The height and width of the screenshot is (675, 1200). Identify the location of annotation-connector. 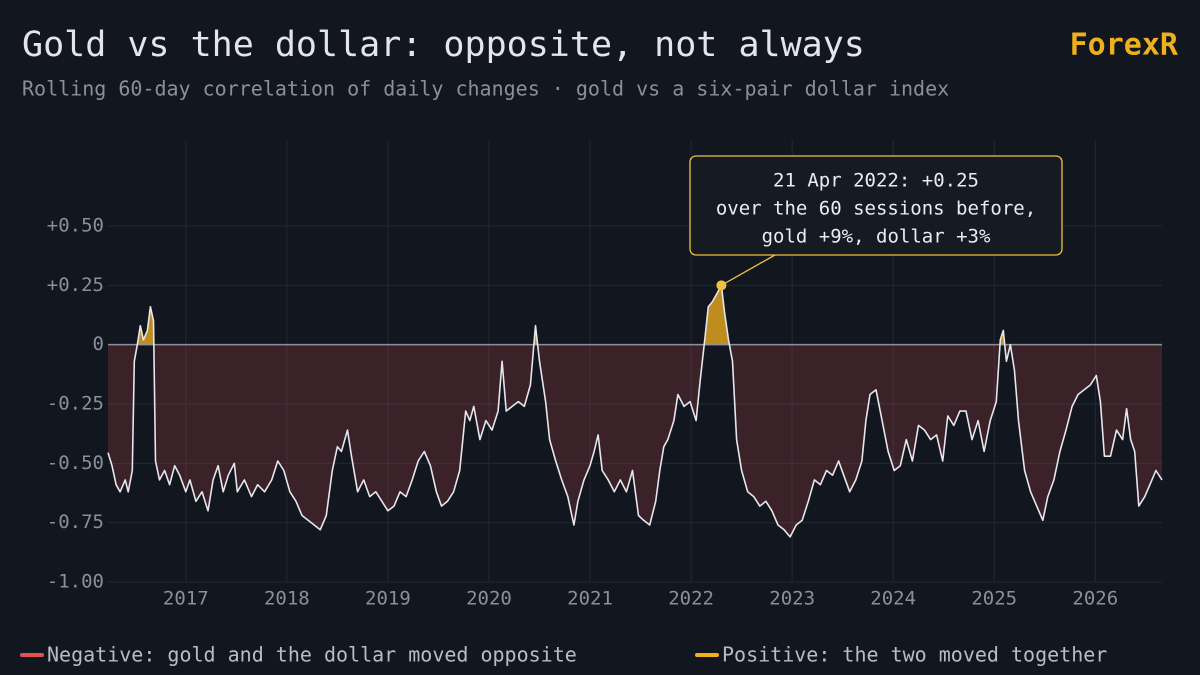
(748, 270).